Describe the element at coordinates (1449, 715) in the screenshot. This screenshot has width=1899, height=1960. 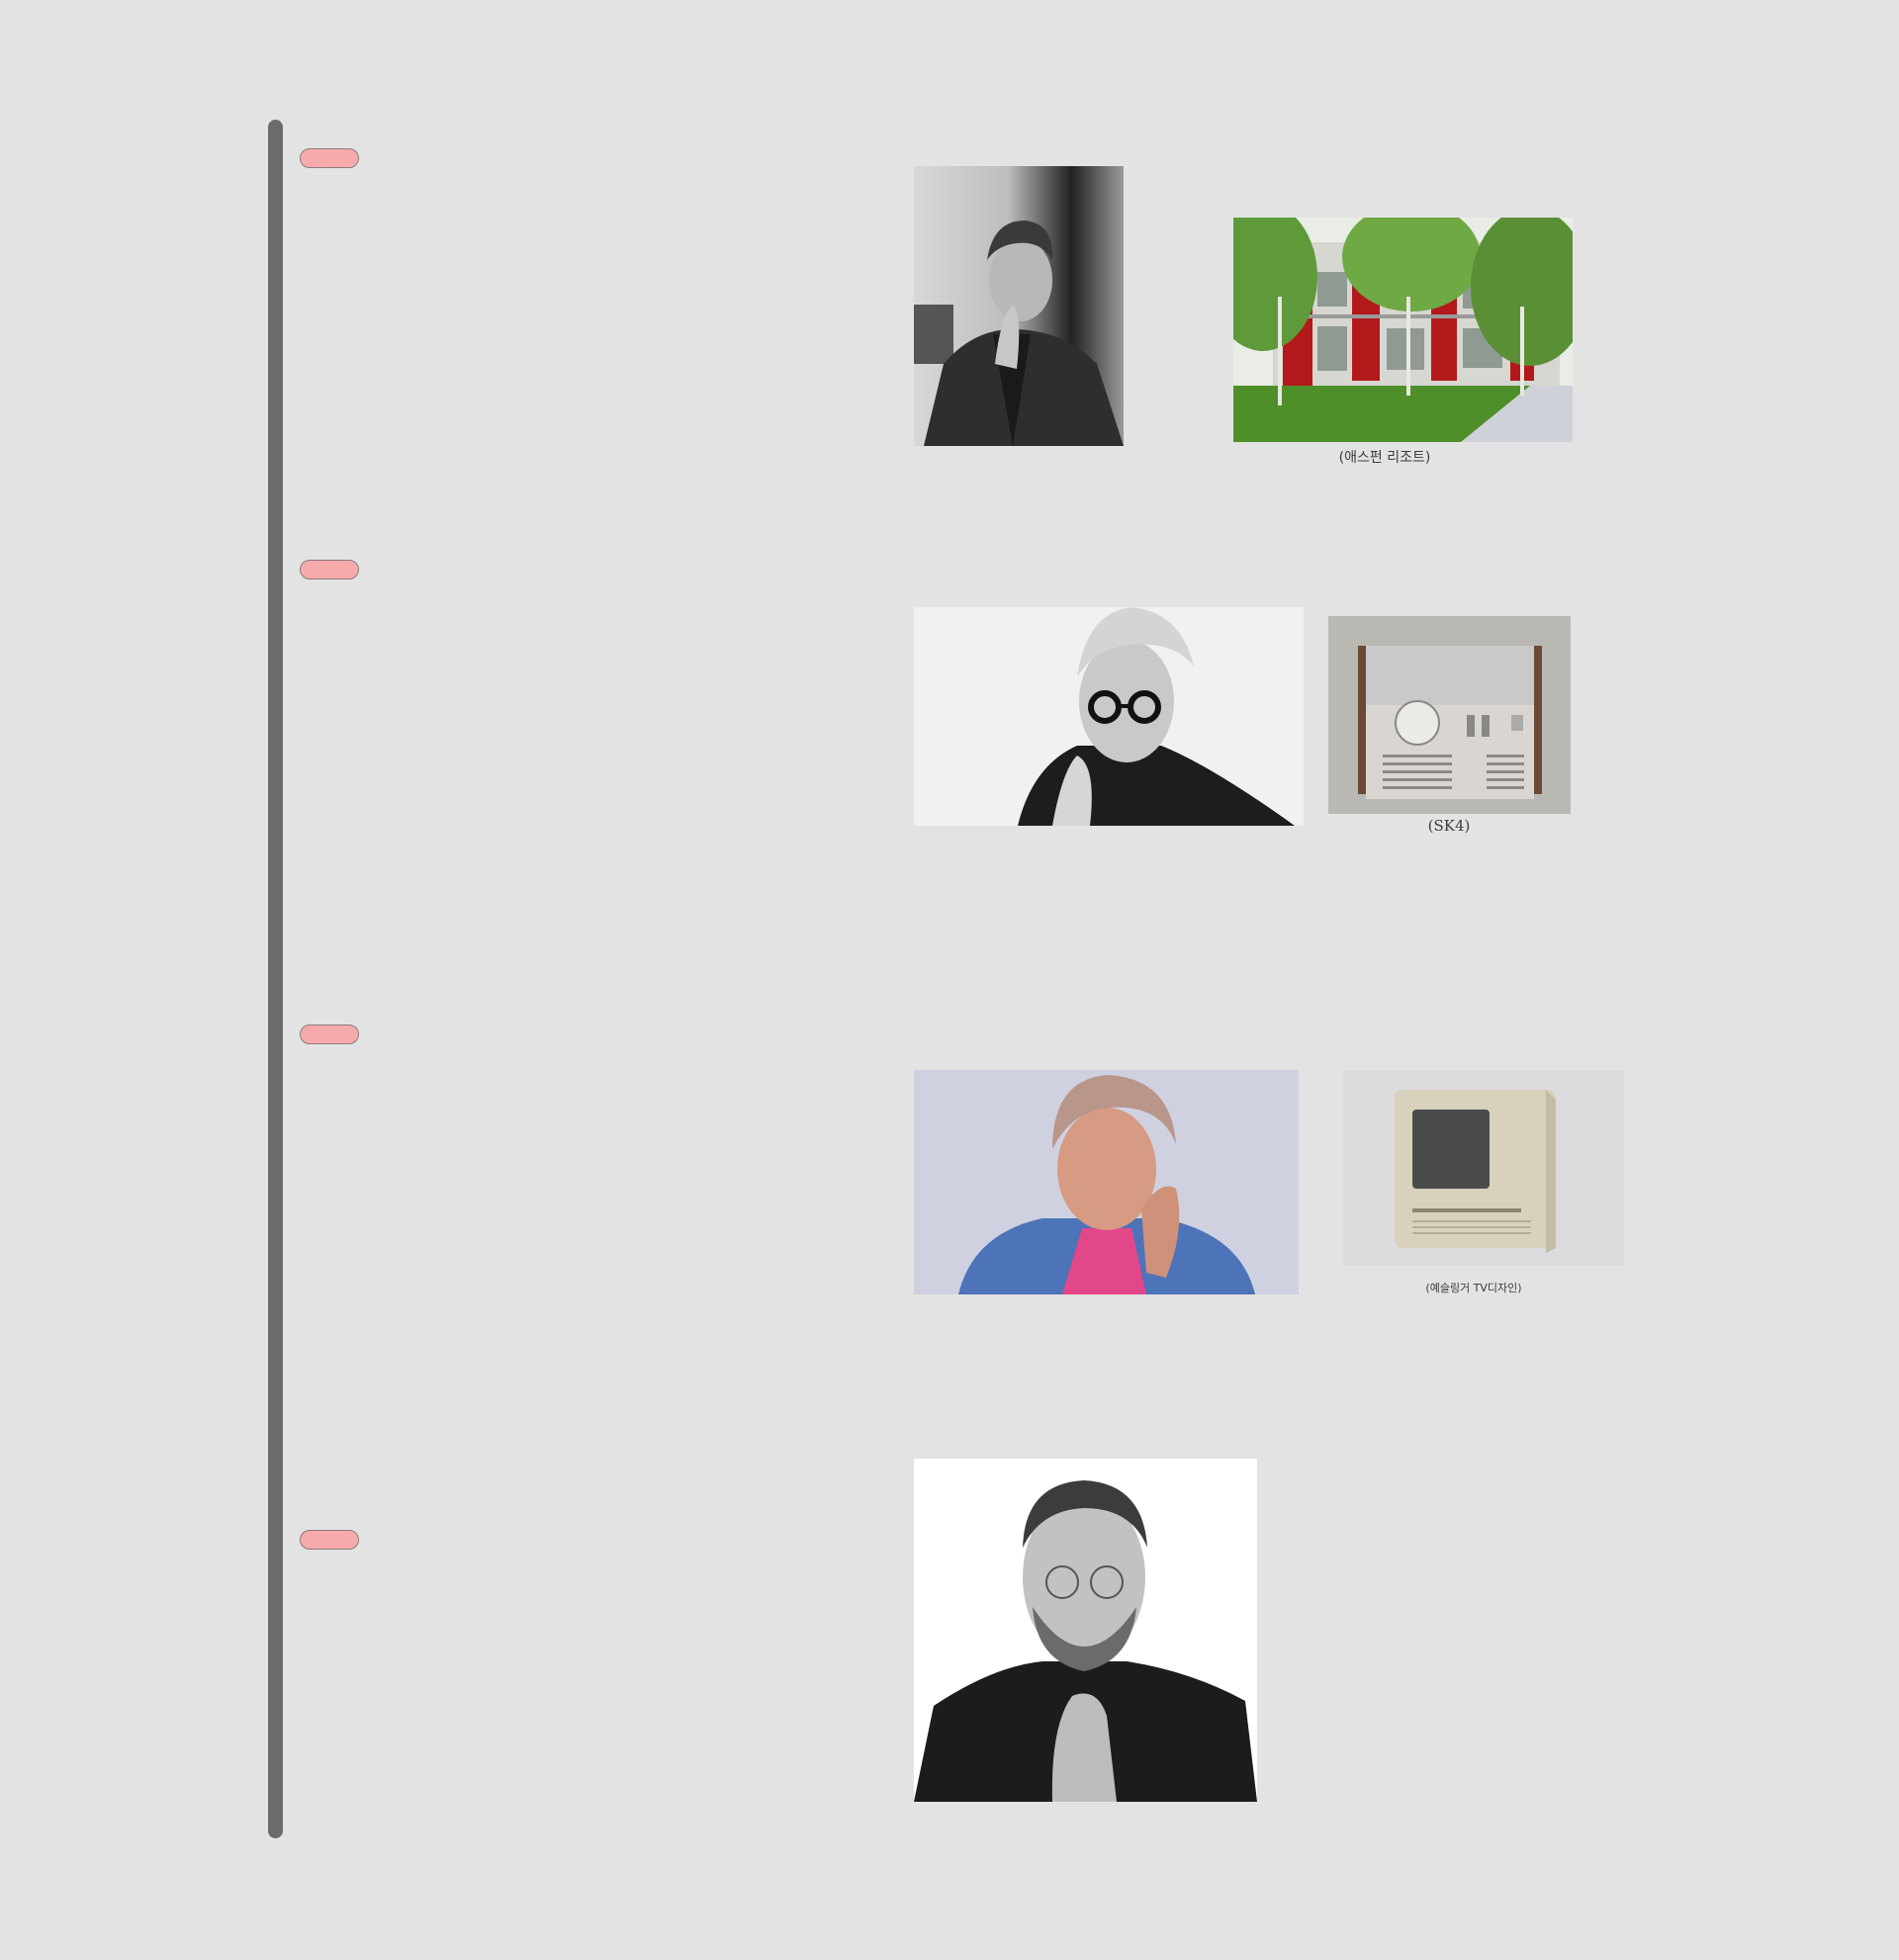
I see `product-photo-sk4` at that location.